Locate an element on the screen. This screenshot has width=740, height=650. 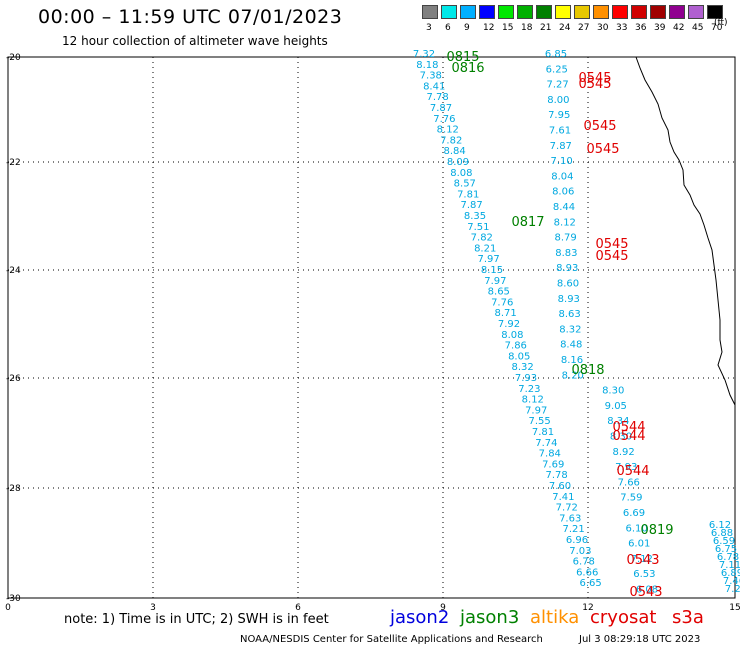
wave-height-value: 8.09 is located at coordinates (458, 162).